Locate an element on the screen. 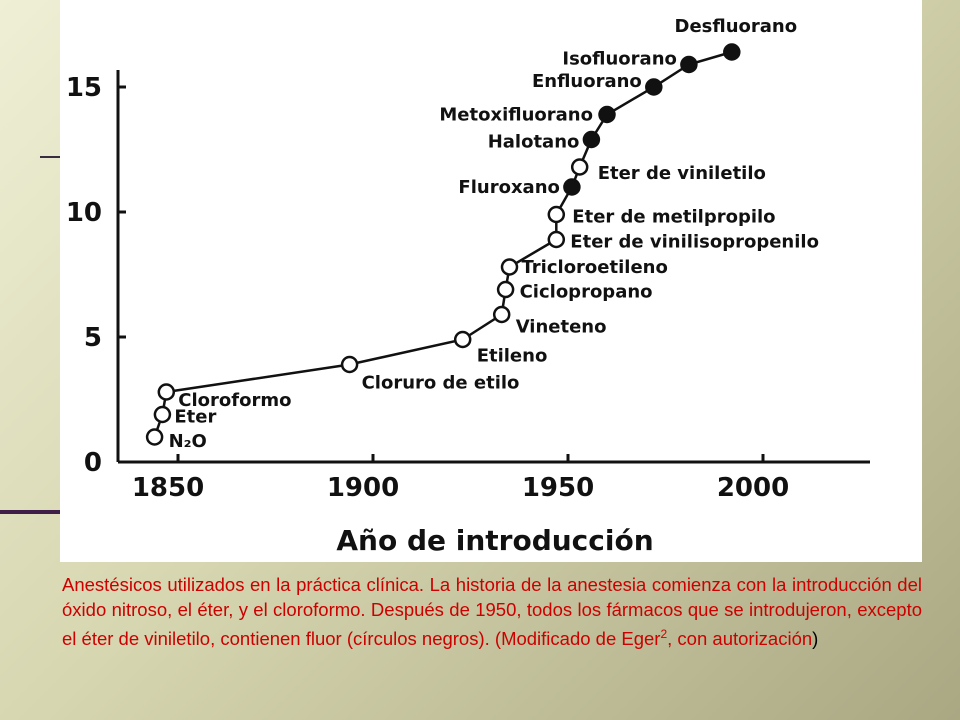  data-point-label: Fluroxano is located at coordinates (508, 187).